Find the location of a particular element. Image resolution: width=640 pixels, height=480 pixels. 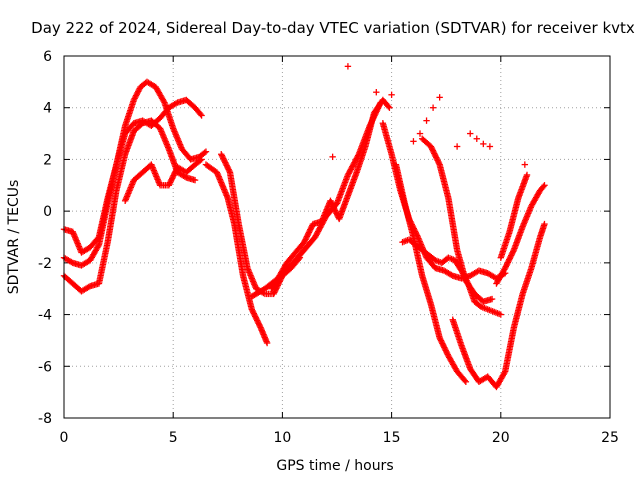

y-tick-label: -2 is located at coordinates (45, 264).